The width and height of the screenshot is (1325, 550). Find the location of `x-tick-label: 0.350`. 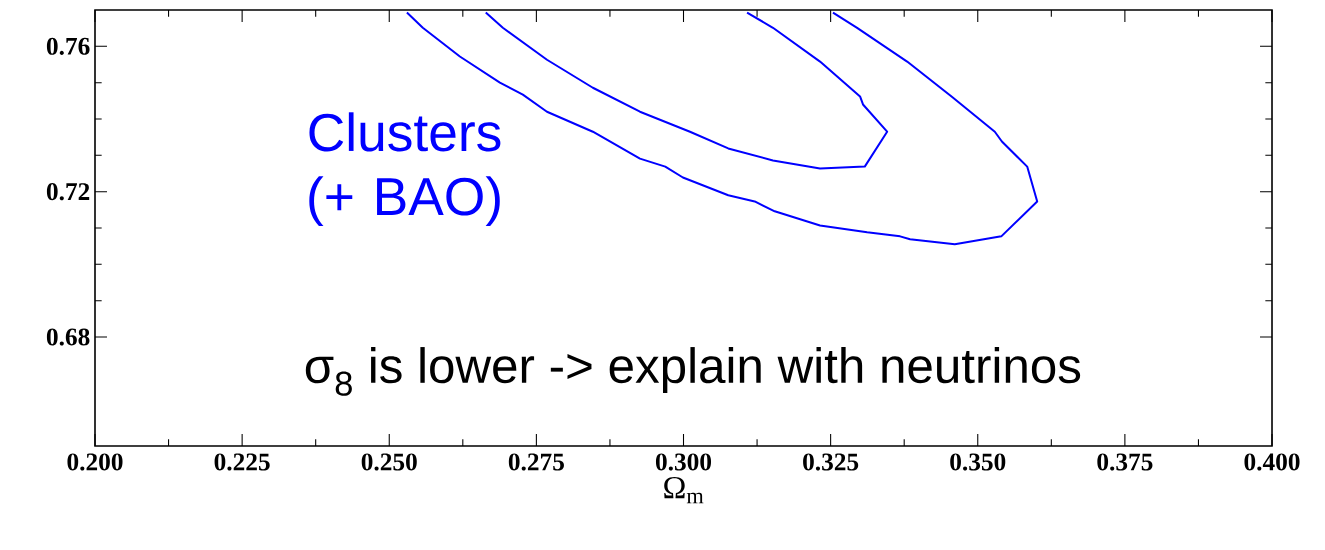

x-tick-label: 0.350 is located at coordinates (978, 462).